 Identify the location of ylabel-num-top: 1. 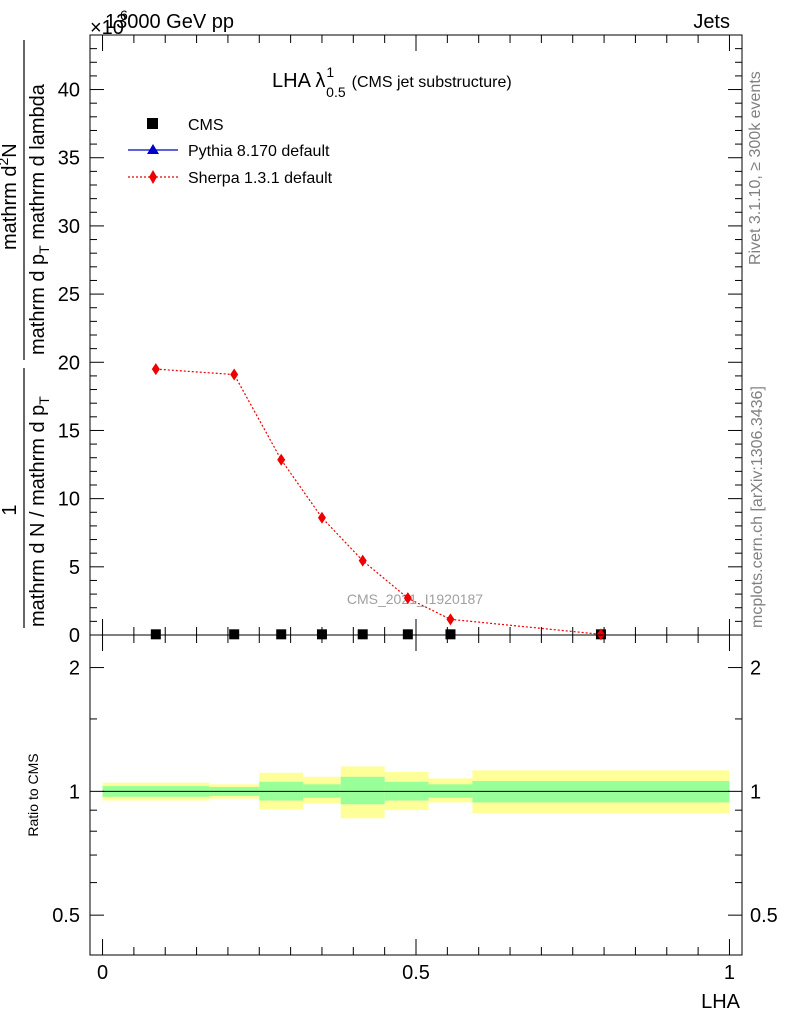
(10, 509).